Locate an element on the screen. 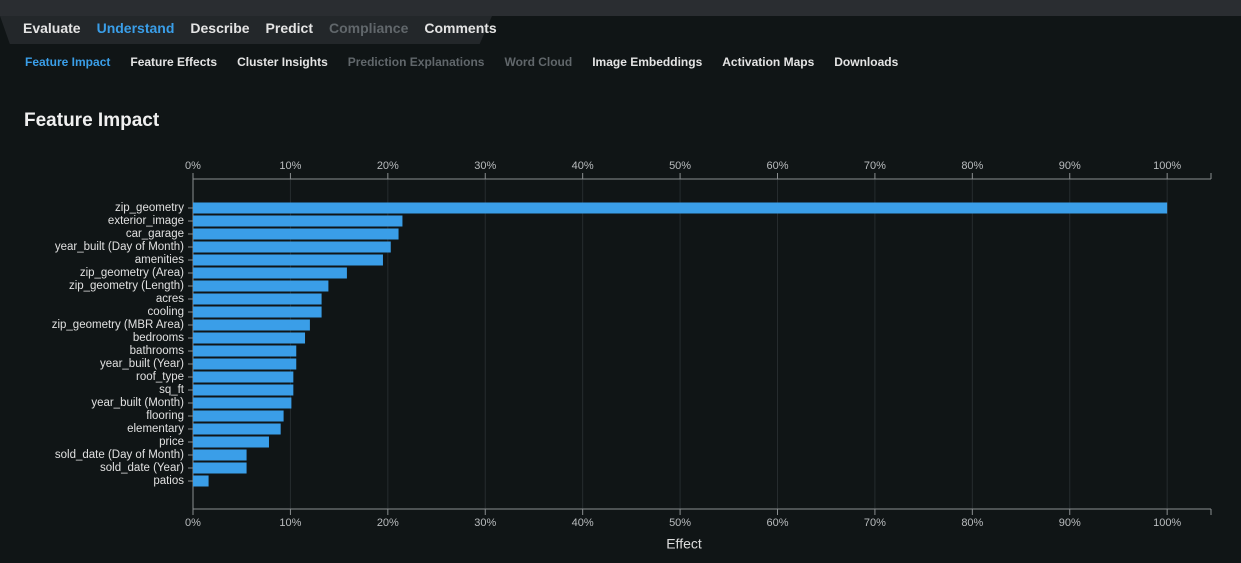 This screenshot has width=1241, height=563. y-tick-label: sold_date (Day of Month) is located at coordinates (119, 455).